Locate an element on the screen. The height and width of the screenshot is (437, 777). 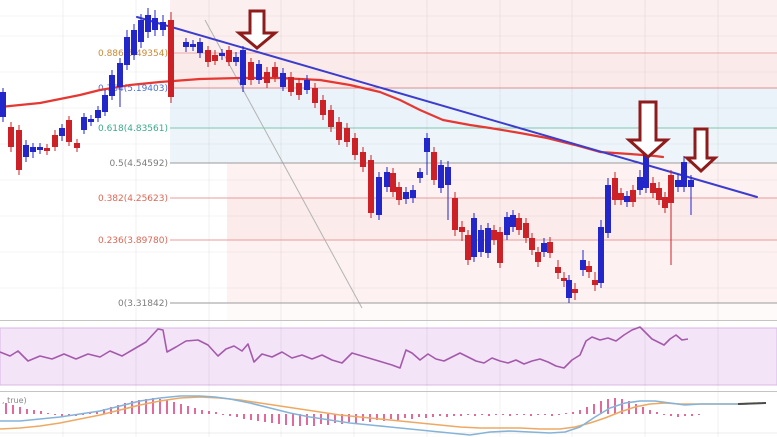
fib-label-0.382: 0.382(4.25623) is located at coordinates (133, 199).